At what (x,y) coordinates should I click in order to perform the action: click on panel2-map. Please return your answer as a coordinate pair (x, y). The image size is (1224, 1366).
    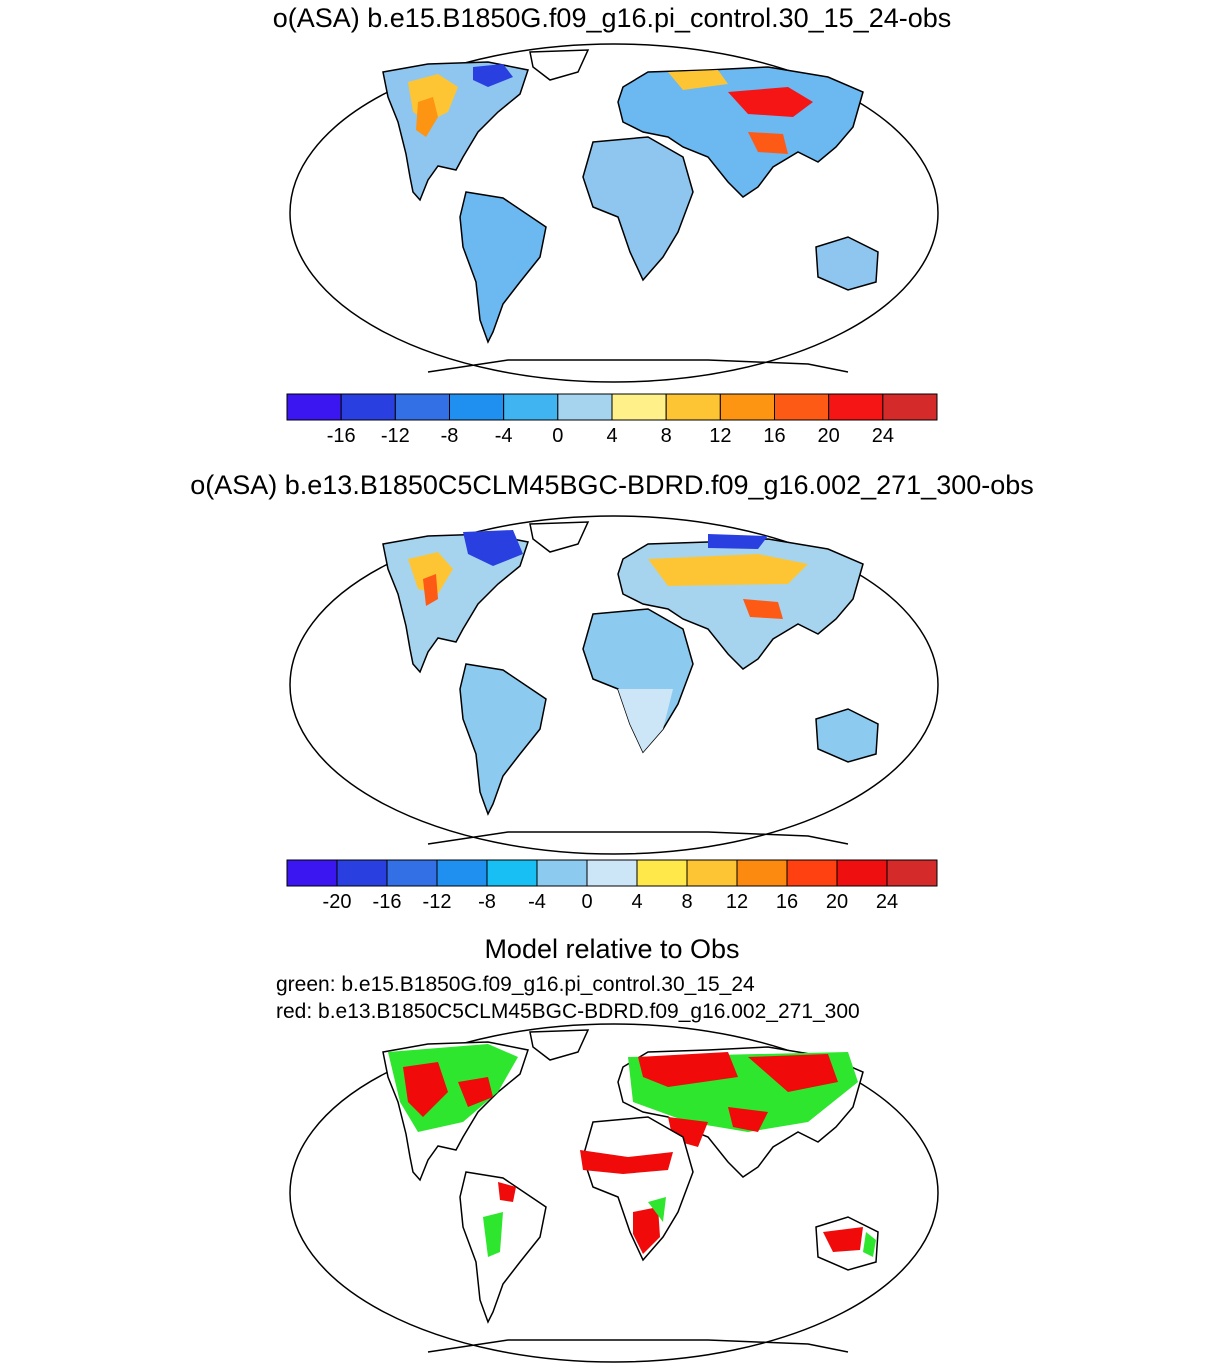
    Looking at the image, I should click on (614, 685).